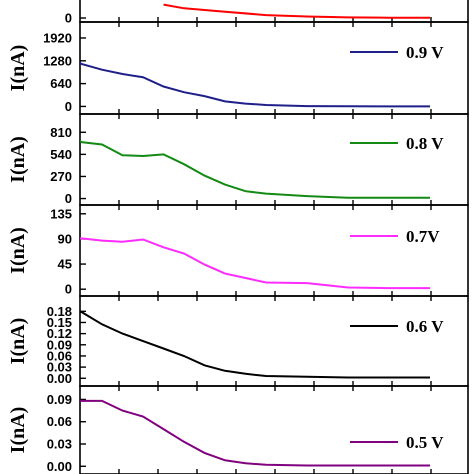 This screenshot has height=474, width=474. Describe the element at coordinates (61, 83) in the screenshot. I see `y-tick-label: 640` at that location.